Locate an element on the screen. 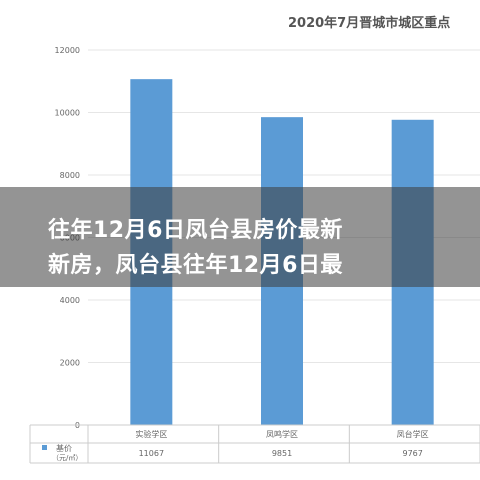 The height and width of the screenshot is (480, 480). x-category-label: 凤台学区 is located at coordinates (413, 434).